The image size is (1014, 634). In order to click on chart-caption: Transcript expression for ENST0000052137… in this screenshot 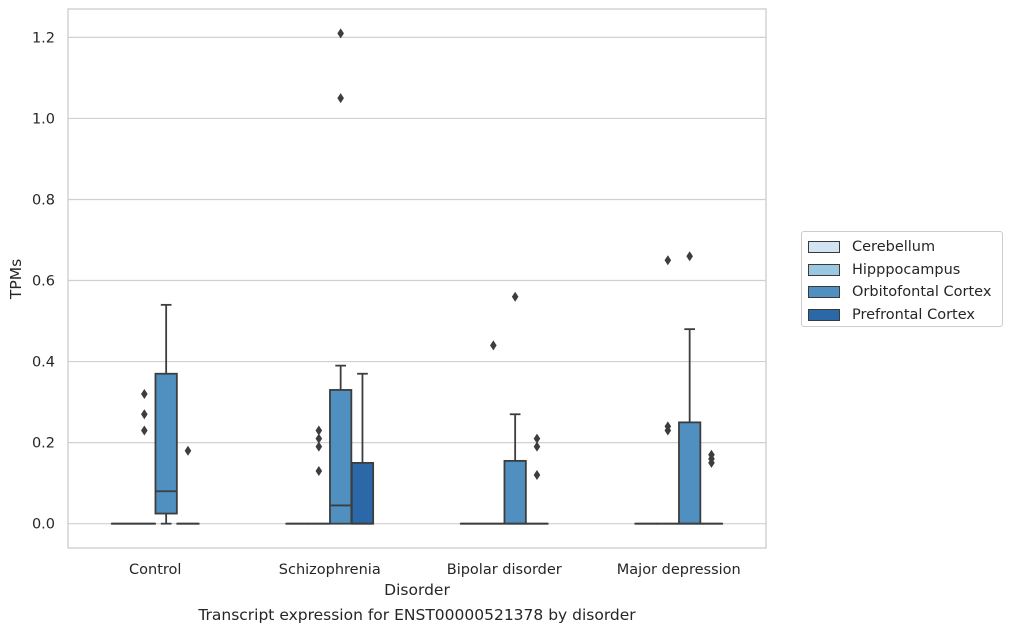, I will do `click(417, 615)`.